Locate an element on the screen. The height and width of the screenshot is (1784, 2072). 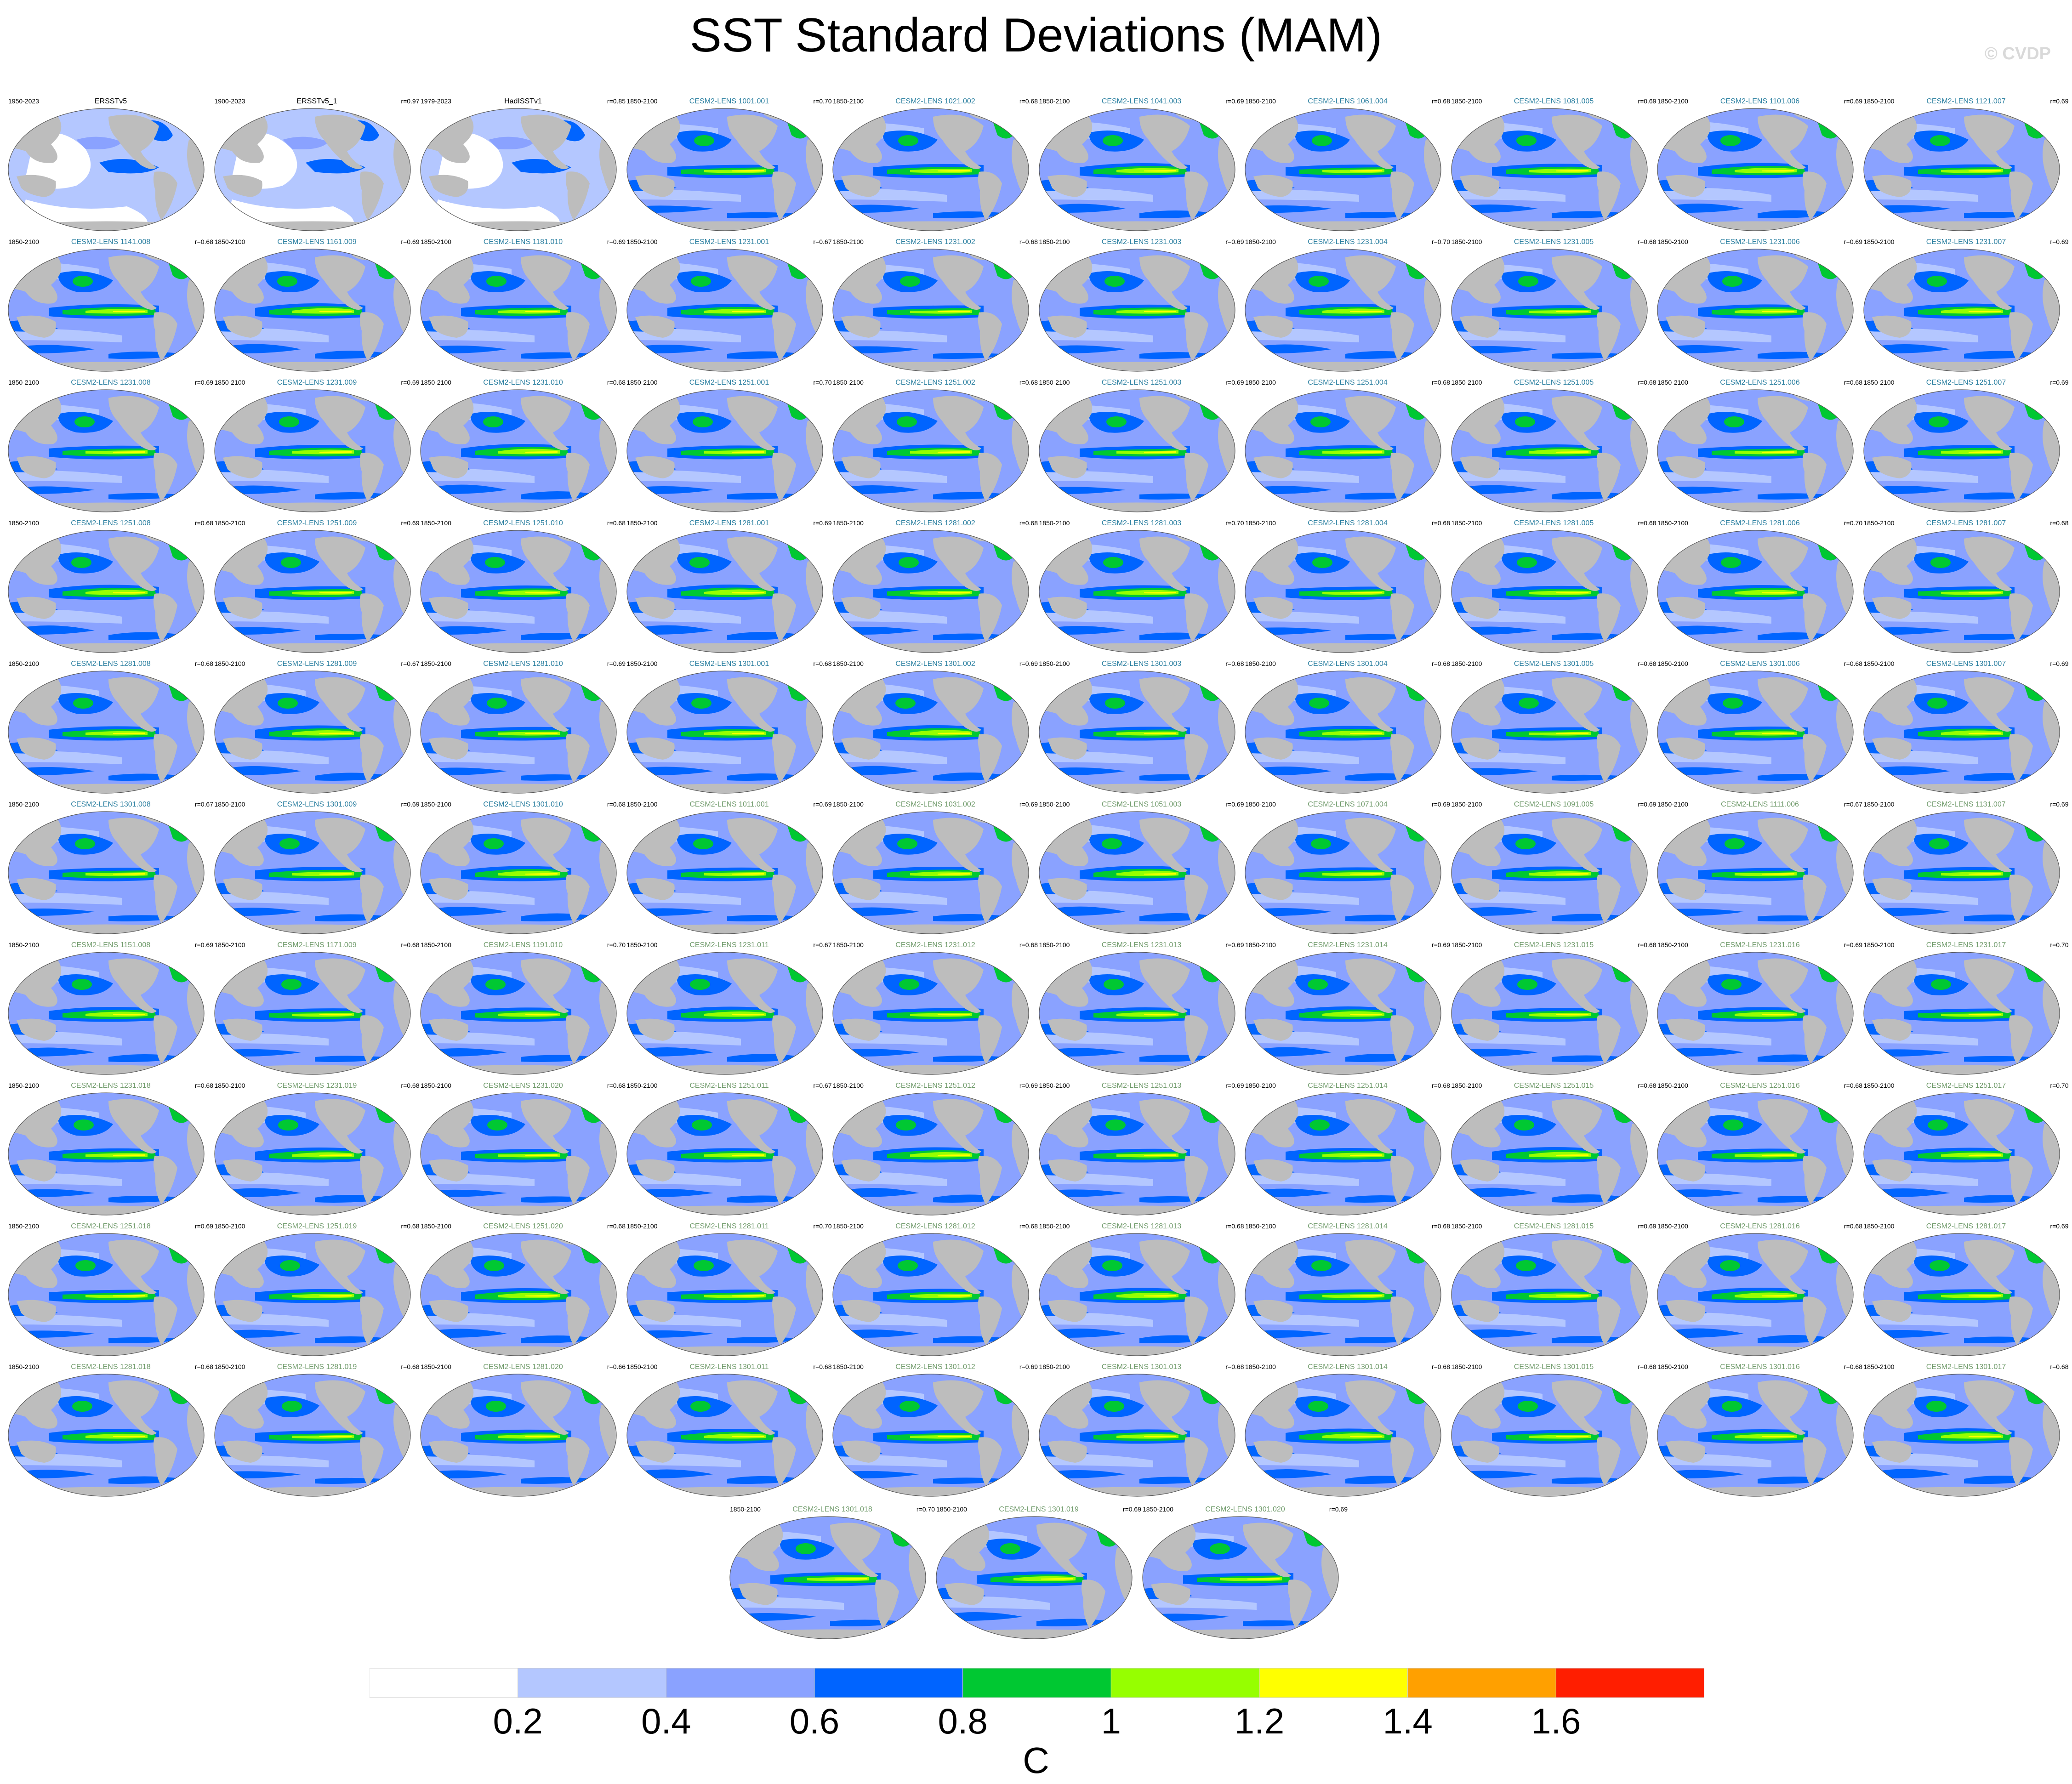
panel-pattern-correlation: r=0.67 is located at coordinates (822, 1085).